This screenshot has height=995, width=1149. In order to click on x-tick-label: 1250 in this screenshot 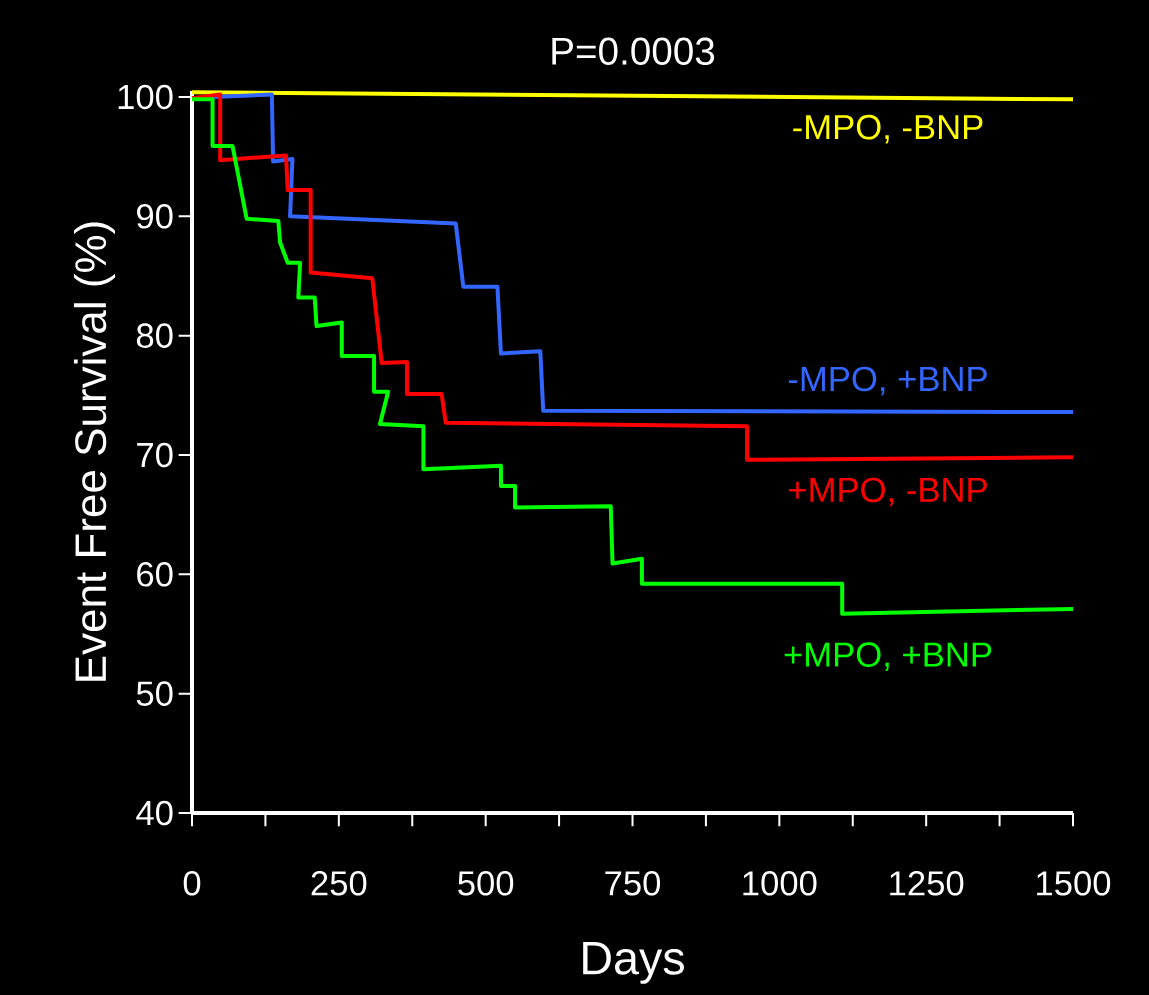, I will do `click(927, 883)`.